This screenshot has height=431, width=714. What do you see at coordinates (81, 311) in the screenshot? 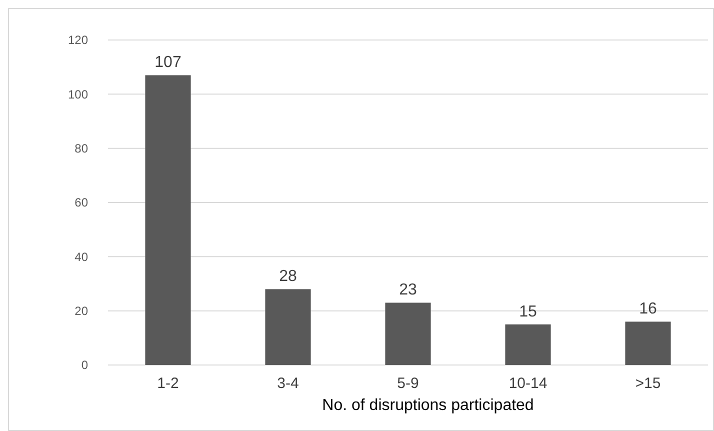
I see `y-tick-label: 20` at bounding box center [81, 311].